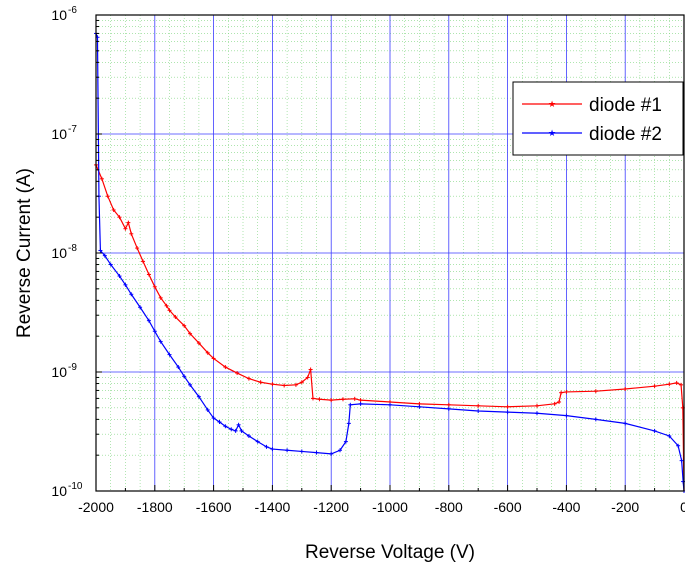  I want to click on y-tick-exponent: -9, so click(72, 367).